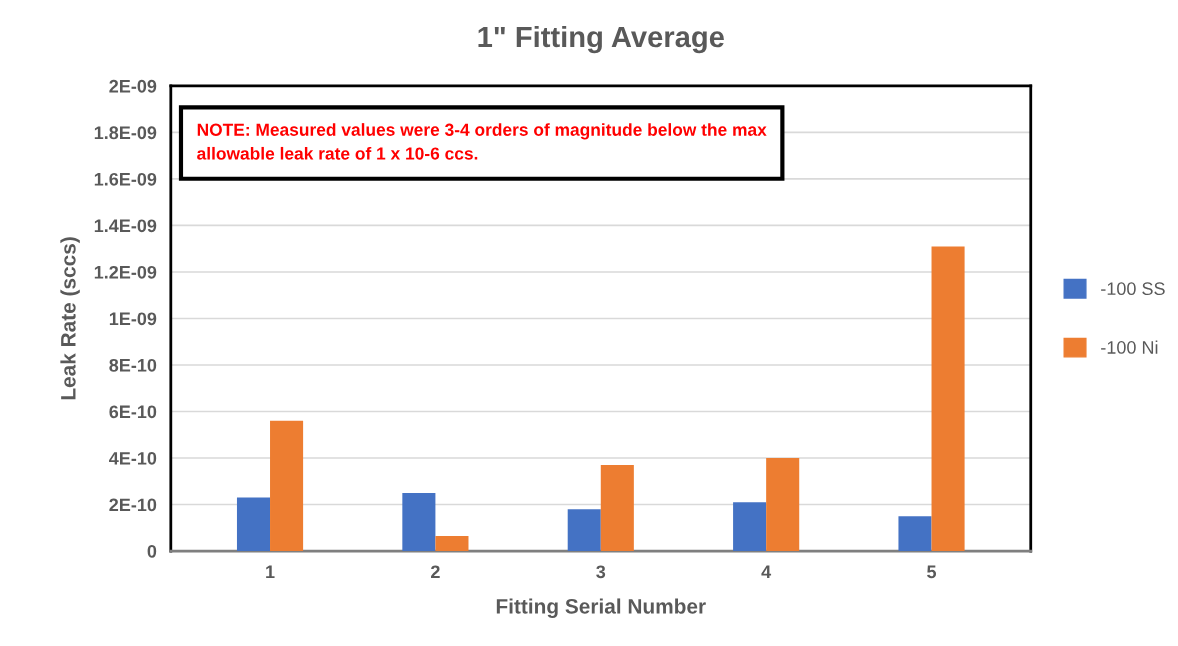  I want to click on y-tick-label: 2E-10, so click(133, 505).